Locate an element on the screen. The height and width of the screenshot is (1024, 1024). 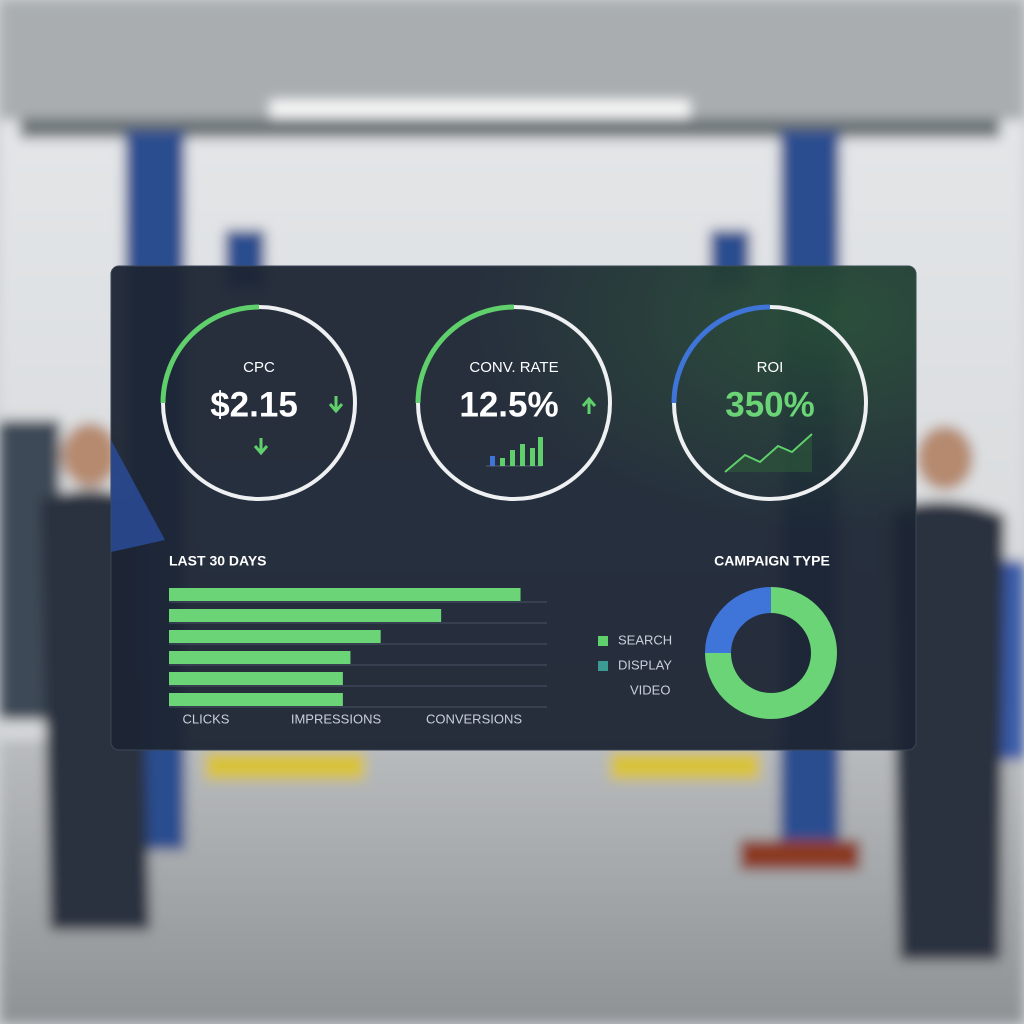
legend-label: VIDEO is located at coordinates (650, 689).